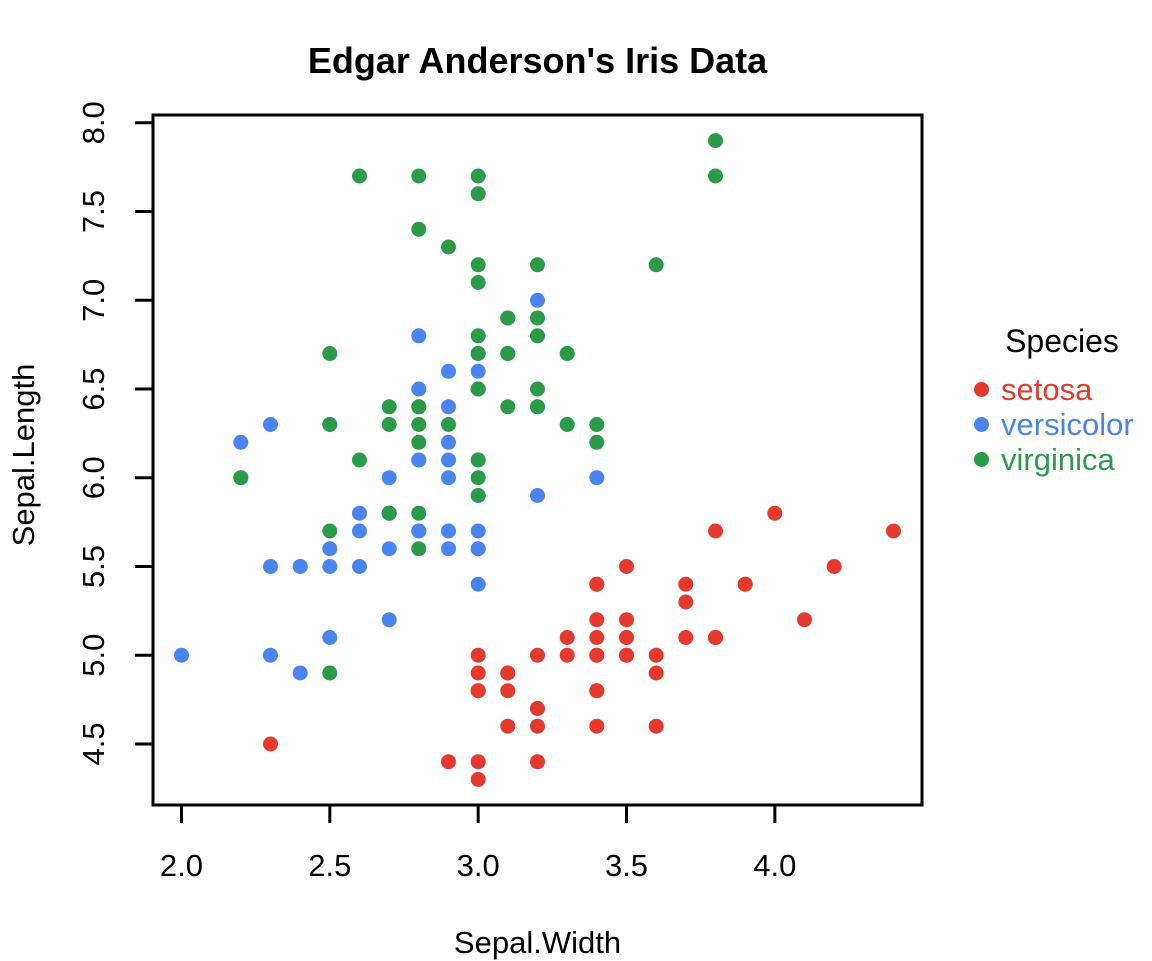 The width and height of the screenshot is (1152, 961). I want to click on x-tick-label: 2.0, so click(181, 865).